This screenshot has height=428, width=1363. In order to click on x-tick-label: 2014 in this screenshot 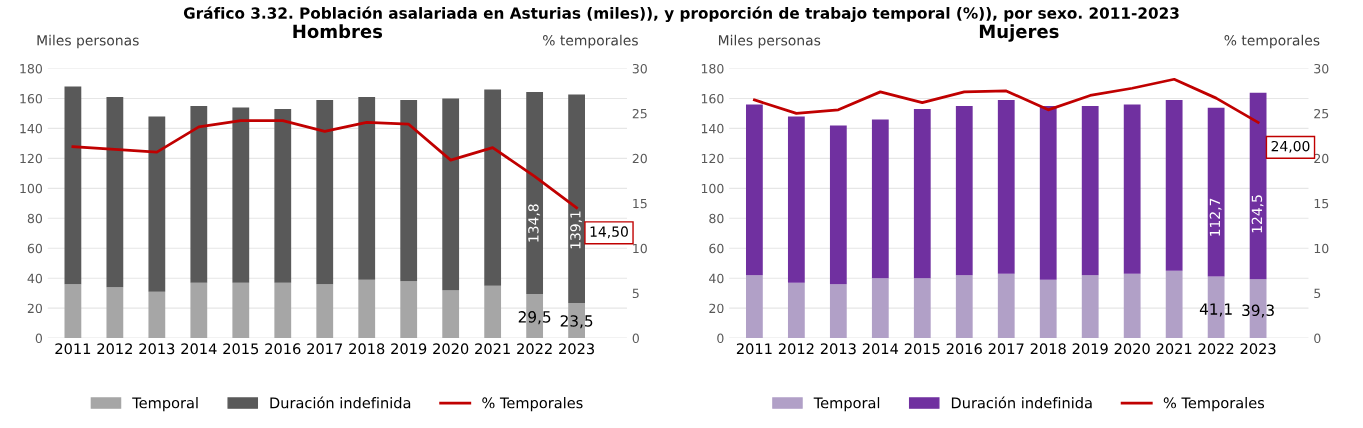, I will do `click(880, 349)`.